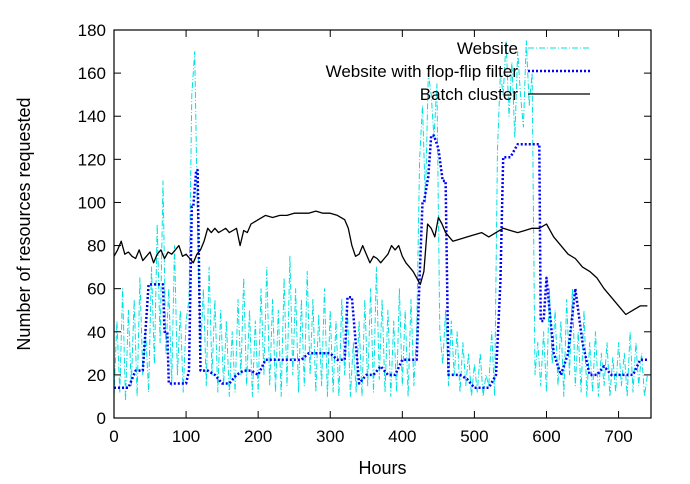  I want to click on legend-label: Website with flop-flip filter, so click(422, 71).